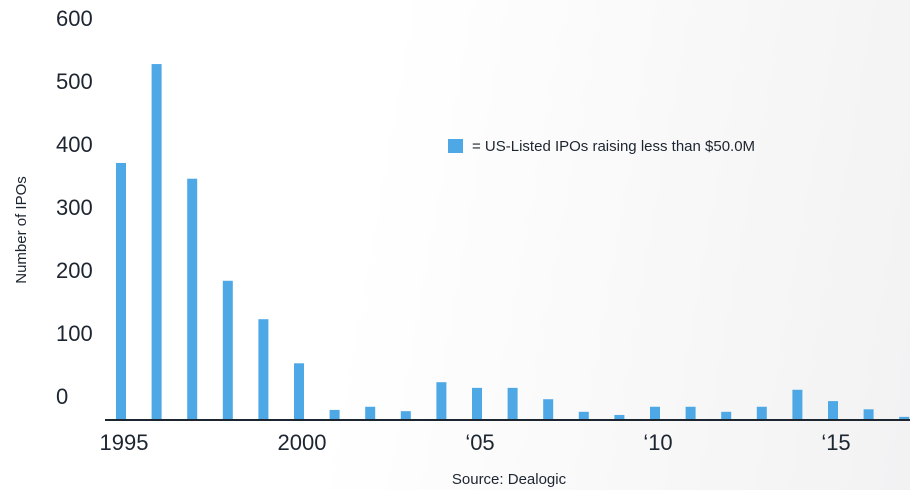 The image size is (910, 490). I want to click on y-tick-label: 100, so click(74, 333).